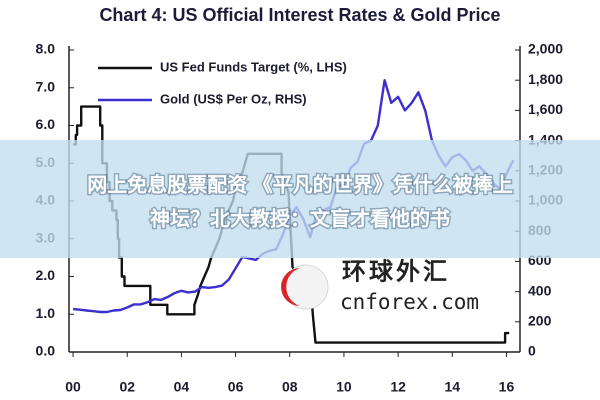  I want to click on y2-tick-label: 200, so click(540, 321).